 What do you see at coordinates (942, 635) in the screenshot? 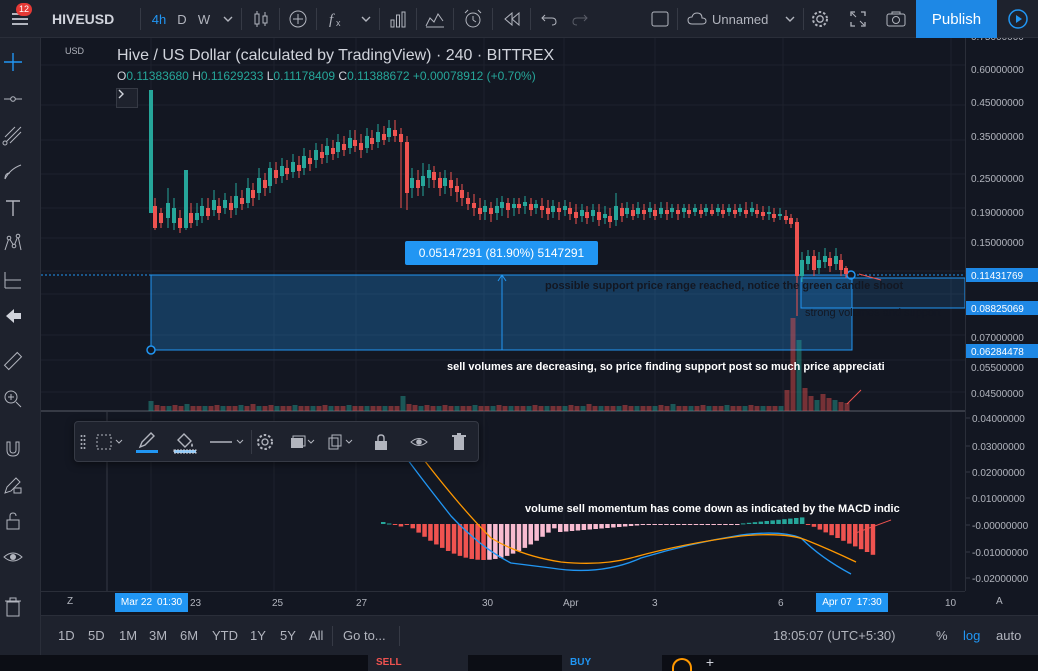
I see `percent-toggle: %` at bounding box center [942, 635].